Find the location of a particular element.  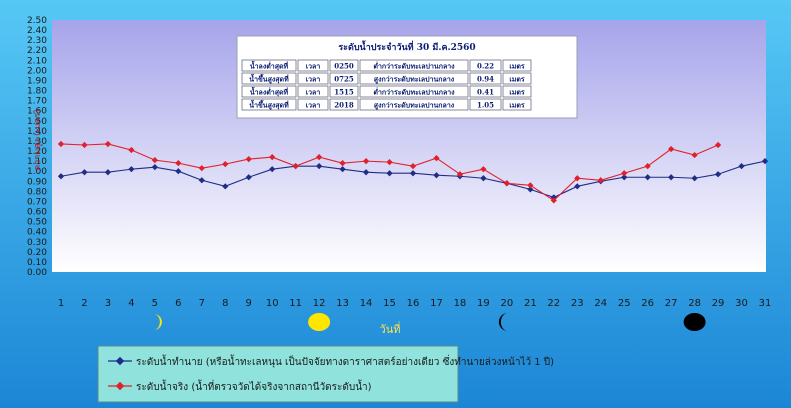

y-tick-label: 2.30 is located at coordinates (37, 41).